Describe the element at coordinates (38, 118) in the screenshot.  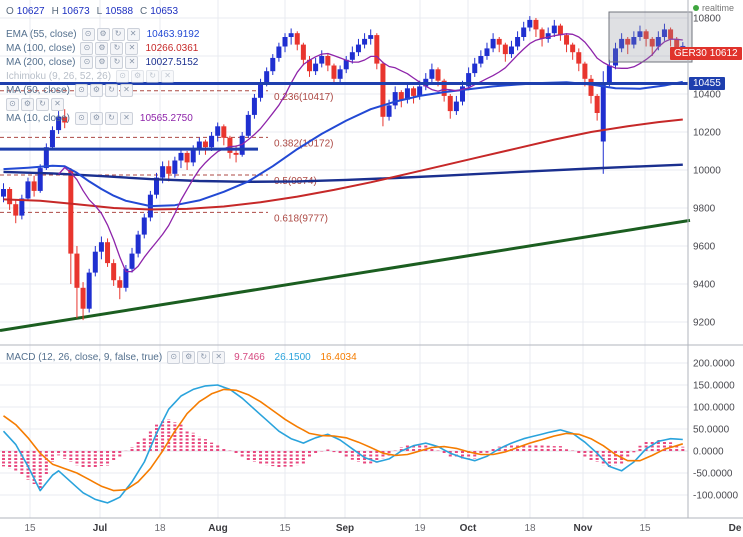
I see `indicator-label: MA (10, close)` at that location.